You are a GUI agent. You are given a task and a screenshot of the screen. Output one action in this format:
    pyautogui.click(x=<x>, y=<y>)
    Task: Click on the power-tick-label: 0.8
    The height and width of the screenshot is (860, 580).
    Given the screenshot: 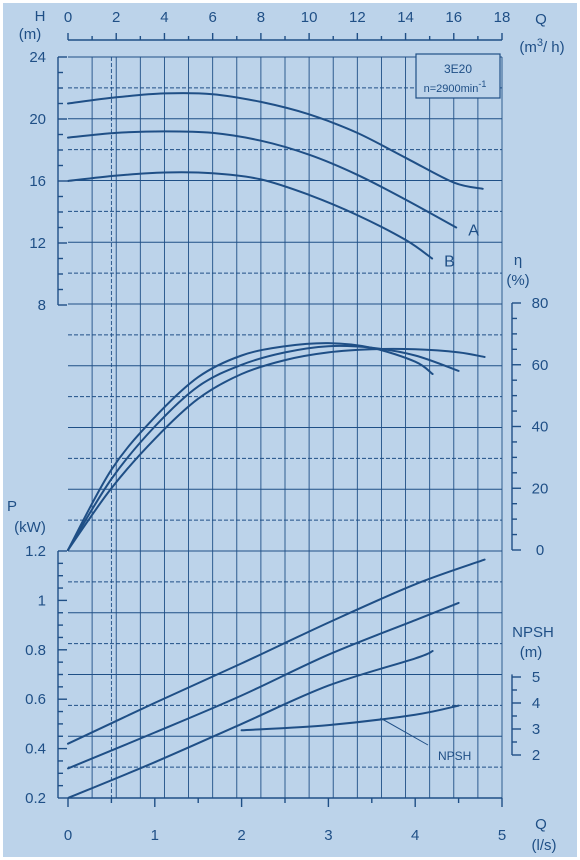 What is the action you would take?
    pyautogui.click(x=35, y=650)
    